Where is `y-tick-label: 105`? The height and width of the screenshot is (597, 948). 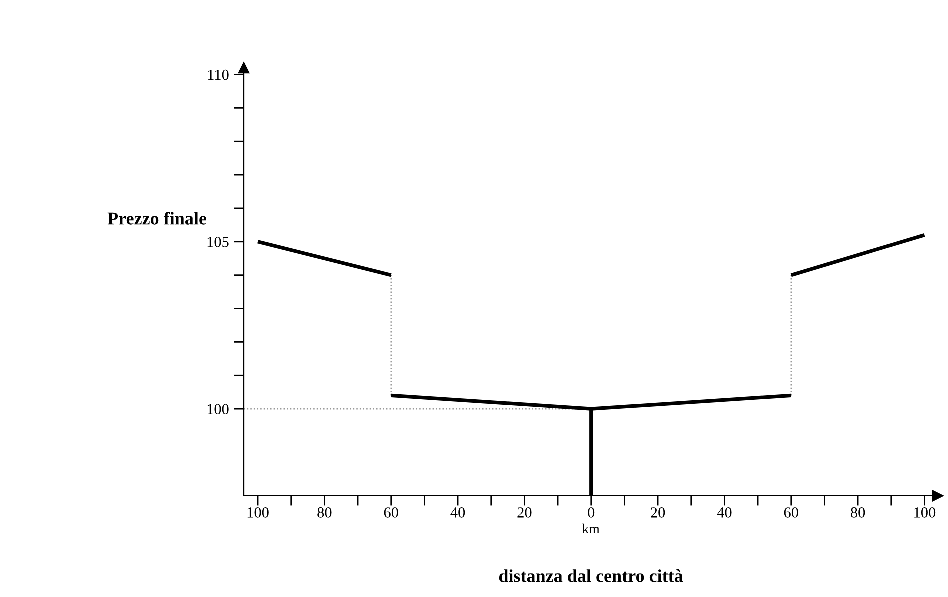 y-tick-label: 105 is located at coordinates (218, 242).